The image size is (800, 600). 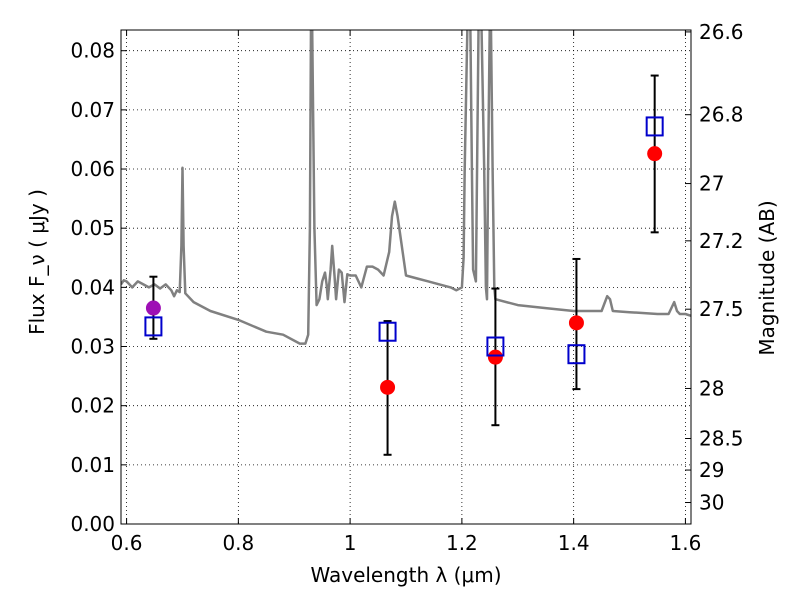 I want to click on y2-tick-label: 27.5, so click(x=721, y=309).